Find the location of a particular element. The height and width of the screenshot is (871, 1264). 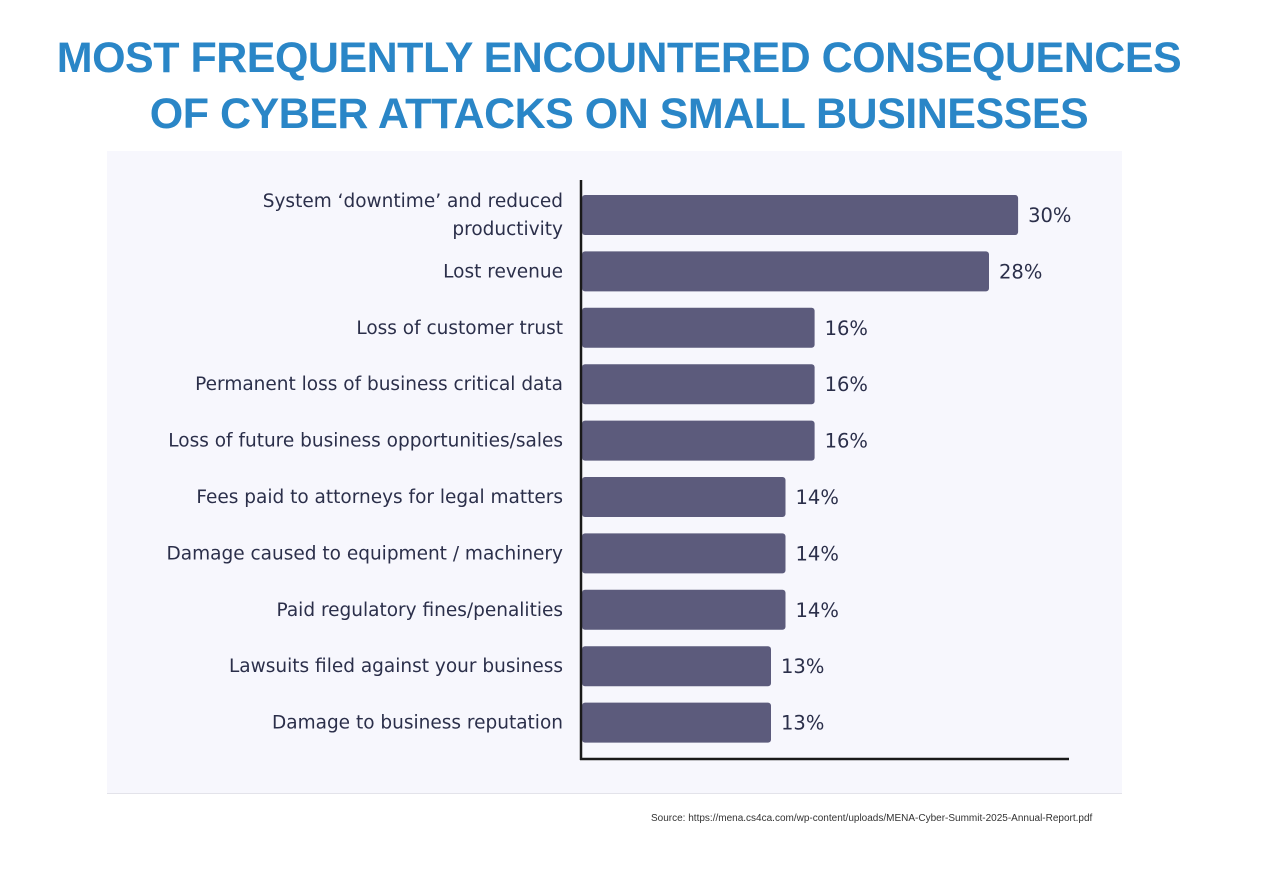

category-label: Loss of customer trust is located at coordinates (459, 328).